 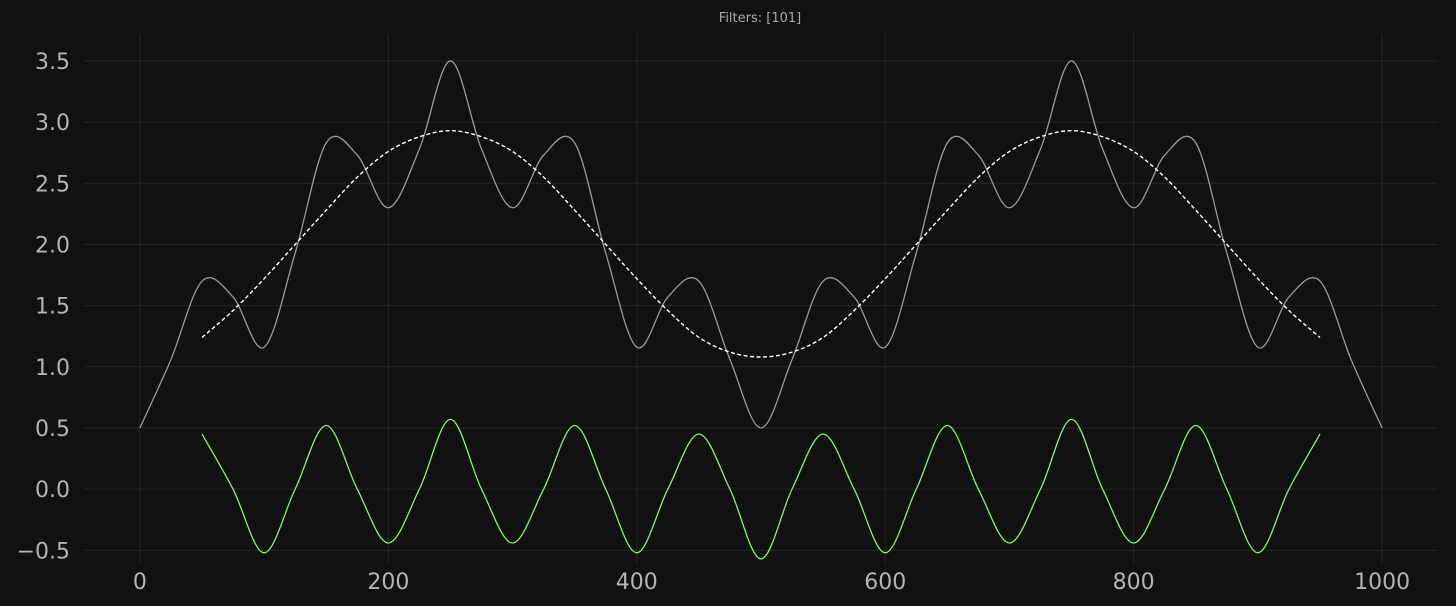 I want to click on x-tick-label: 800, so click(x=1134, y=582).